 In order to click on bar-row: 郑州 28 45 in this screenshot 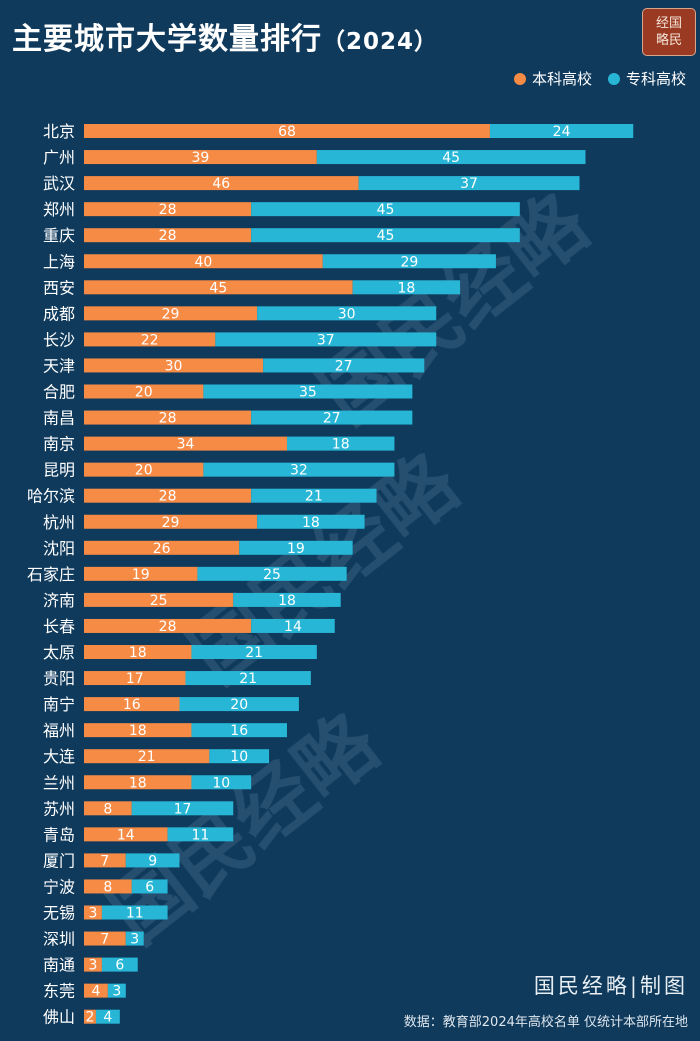, I will do `click(281, 209)`.